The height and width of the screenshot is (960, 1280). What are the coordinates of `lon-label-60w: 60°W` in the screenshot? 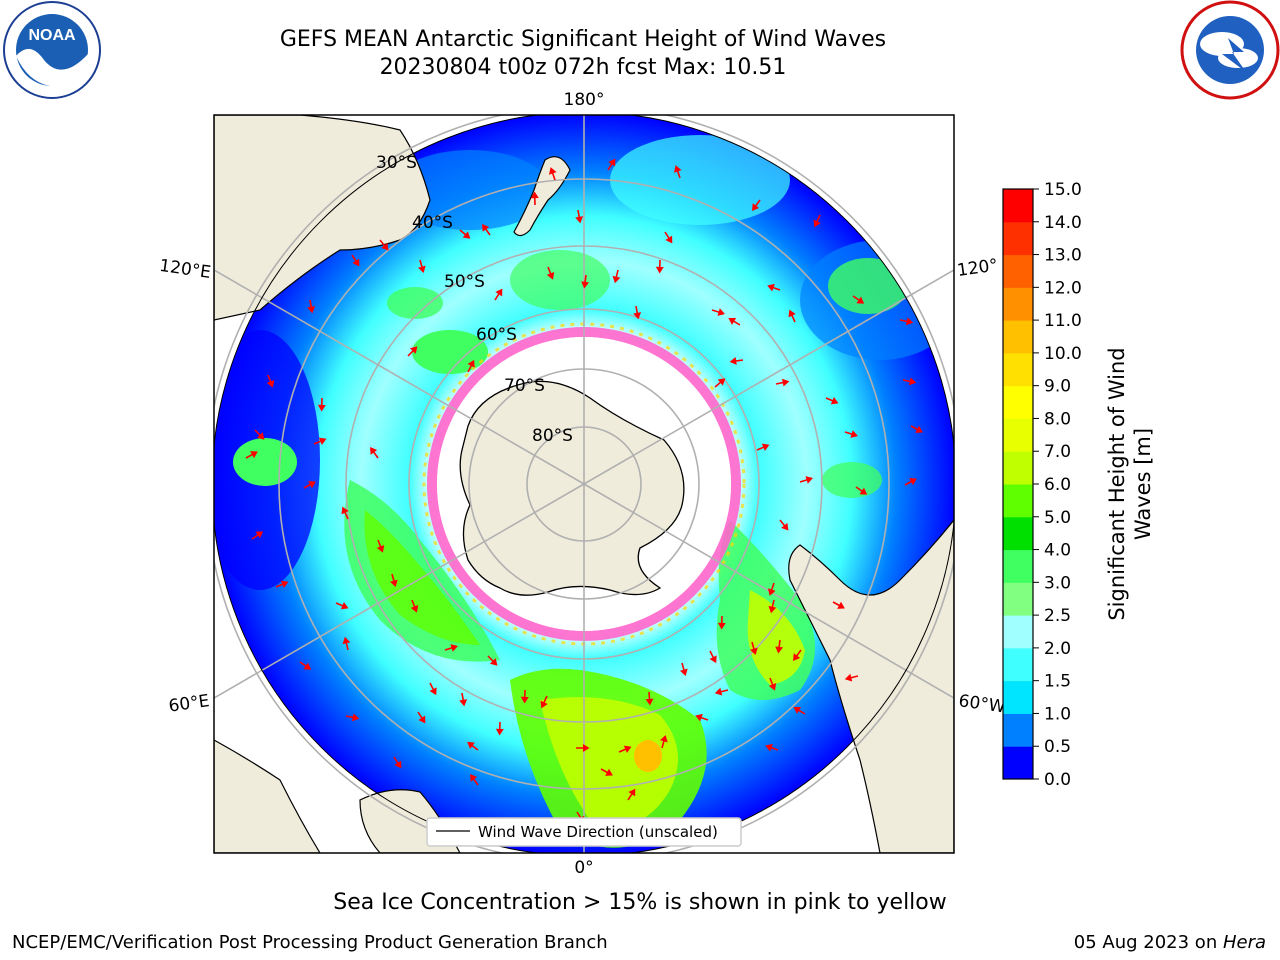 It's located at (981, 704).